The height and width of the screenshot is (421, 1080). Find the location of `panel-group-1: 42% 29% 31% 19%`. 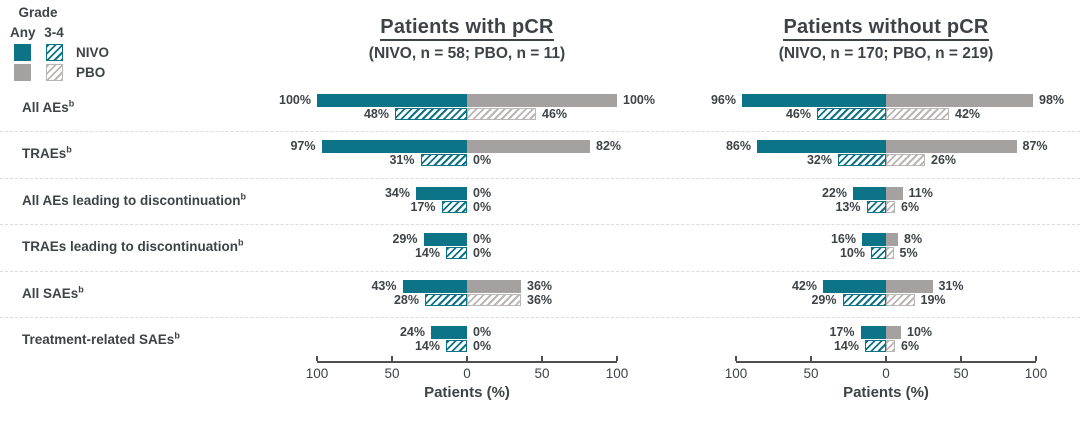

panel-group-1: 42% 29% 31% 19% is located at coordinates (886, 294).